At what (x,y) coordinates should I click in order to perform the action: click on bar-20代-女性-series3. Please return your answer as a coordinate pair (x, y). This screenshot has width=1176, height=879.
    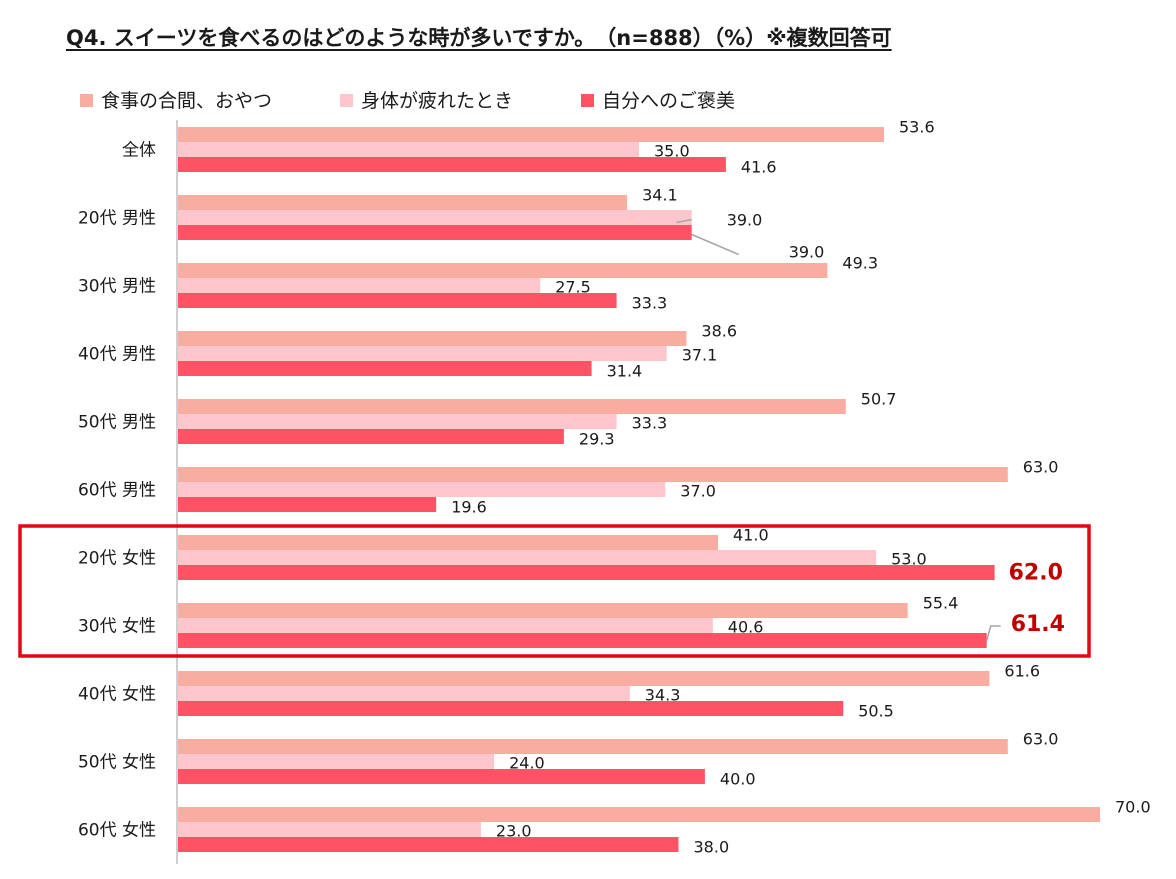
    Looking at the image, I should click on (586, 572).